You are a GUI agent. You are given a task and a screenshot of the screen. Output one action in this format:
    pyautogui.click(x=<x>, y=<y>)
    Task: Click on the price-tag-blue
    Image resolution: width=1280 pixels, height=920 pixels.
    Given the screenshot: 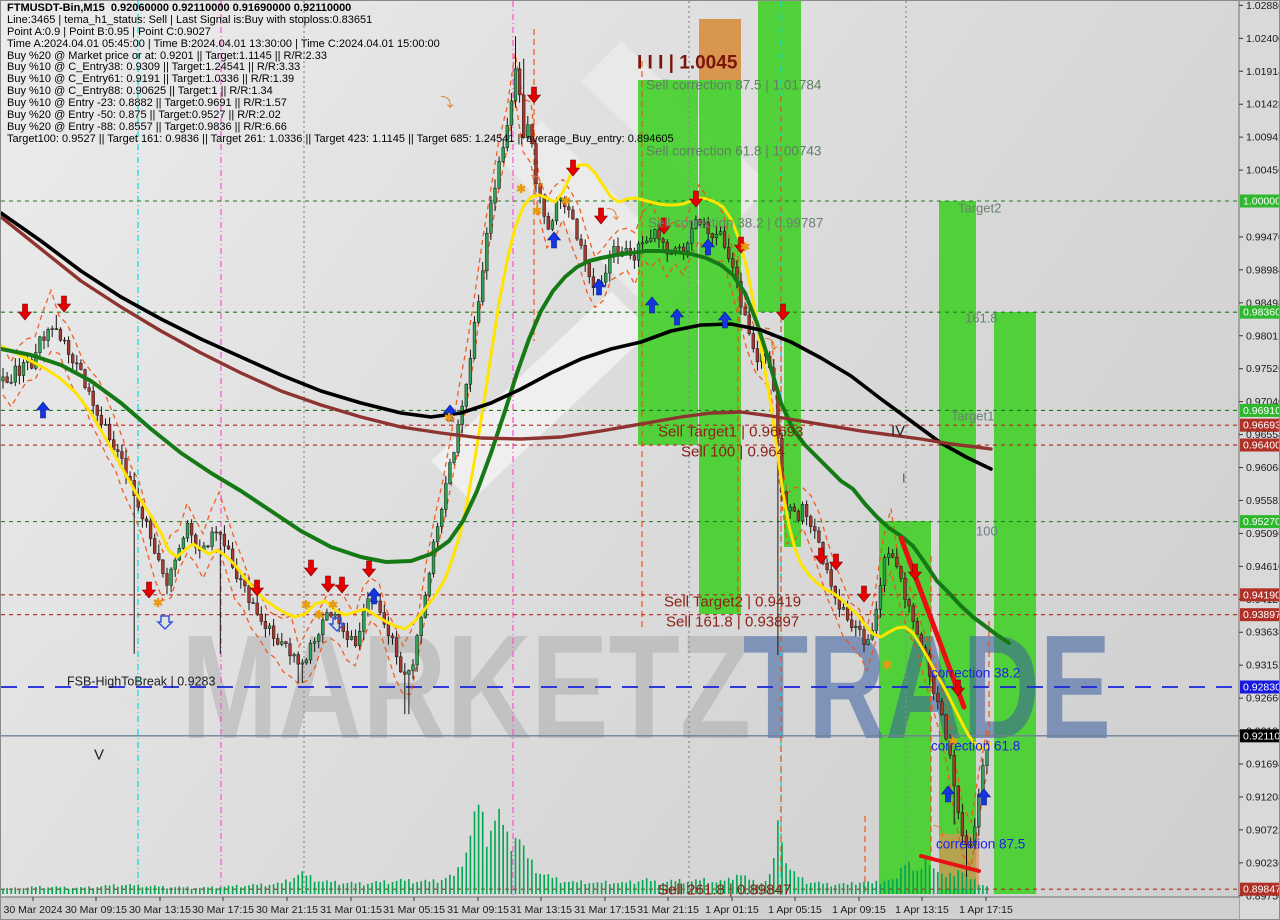 What is the action you would take?
    pyautogui.click(x=1259, y=687)
    